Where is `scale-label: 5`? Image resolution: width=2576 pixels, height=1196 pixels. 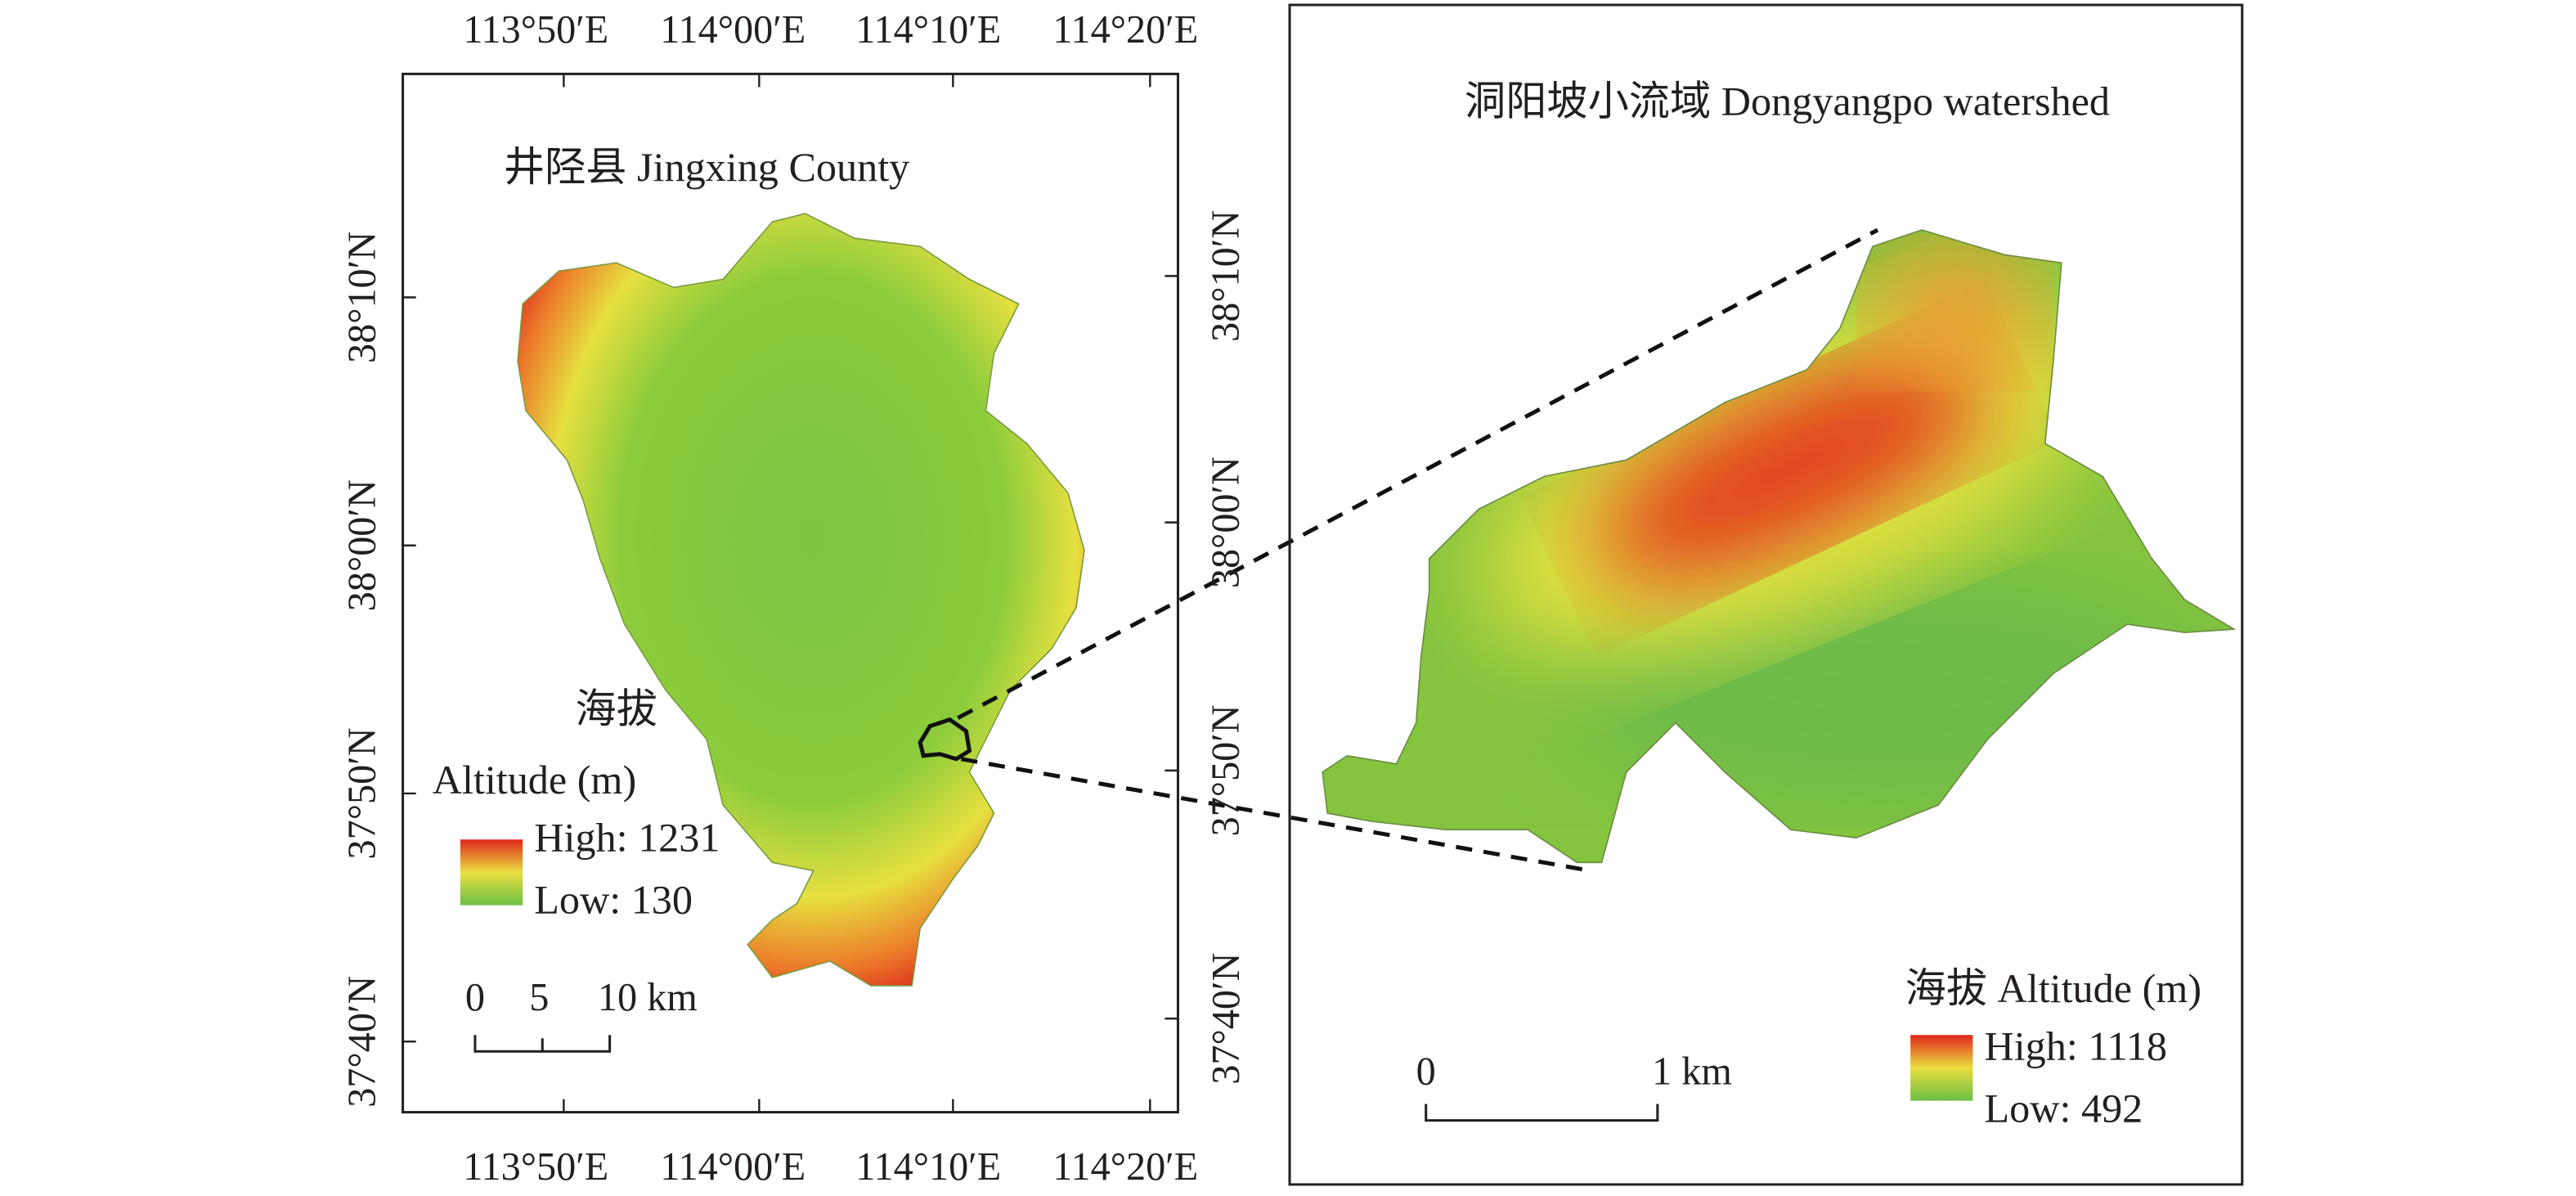
scale-label: 5 is located at coordinates (539, 997).